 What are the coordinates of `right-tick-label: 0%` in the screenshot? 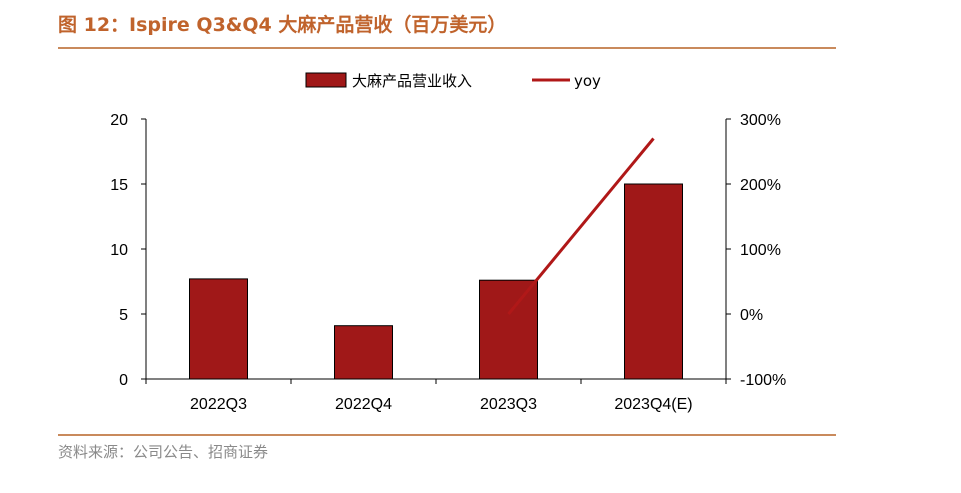 It's located at (751, 315).